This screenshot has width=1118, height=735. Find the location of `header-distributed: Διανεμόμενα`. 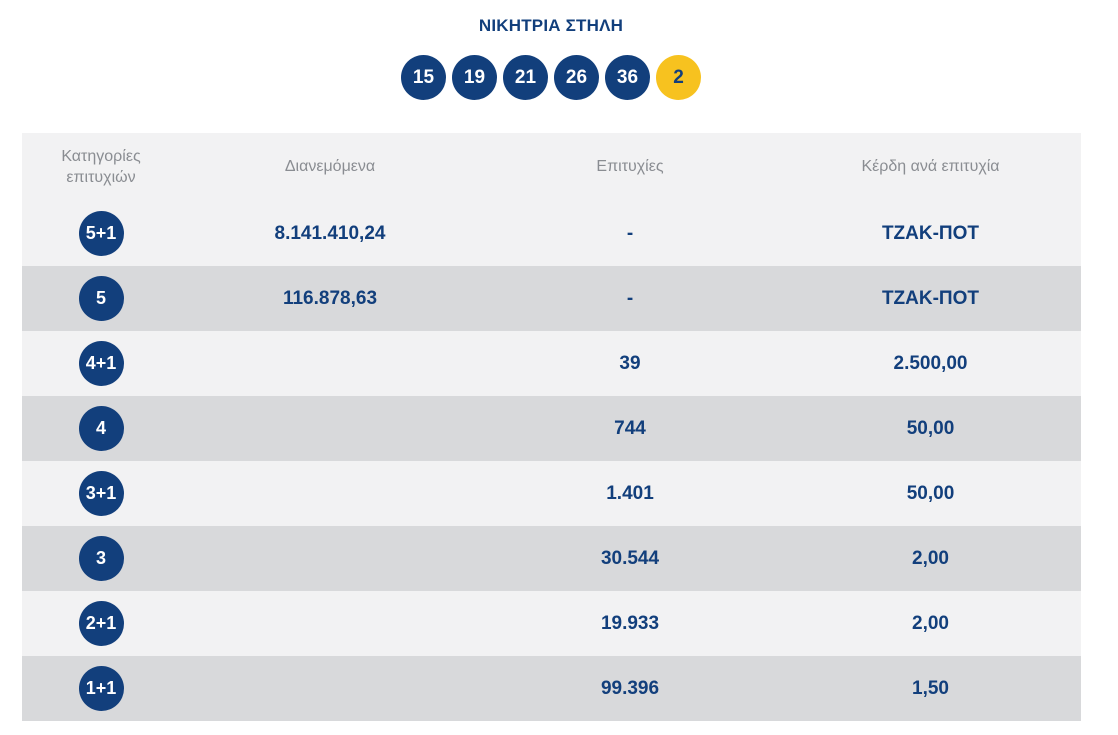

header-distributed: Διανεμόμενα is located at coordinates (330, 166).